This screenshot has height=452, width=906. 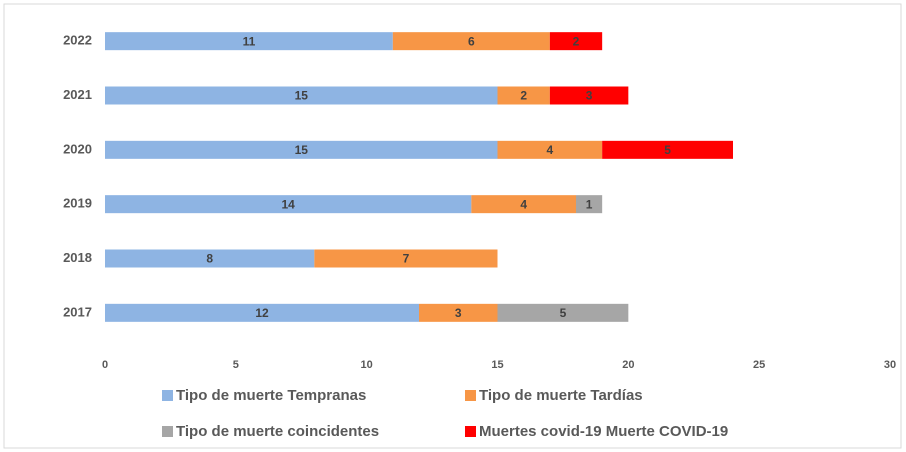 I want to click on y-tick-label: 2017, so click(x=77, y=311).